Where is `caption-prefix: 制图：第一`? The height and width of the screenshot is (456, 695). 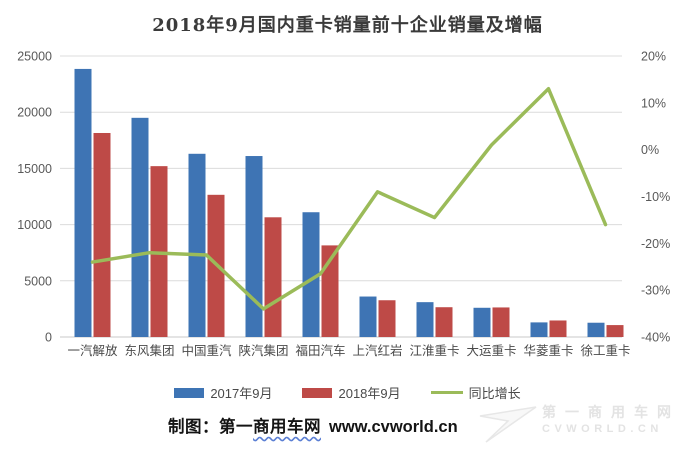 caption-prefix: 制图：第一 is located at coordinates (210, 426).